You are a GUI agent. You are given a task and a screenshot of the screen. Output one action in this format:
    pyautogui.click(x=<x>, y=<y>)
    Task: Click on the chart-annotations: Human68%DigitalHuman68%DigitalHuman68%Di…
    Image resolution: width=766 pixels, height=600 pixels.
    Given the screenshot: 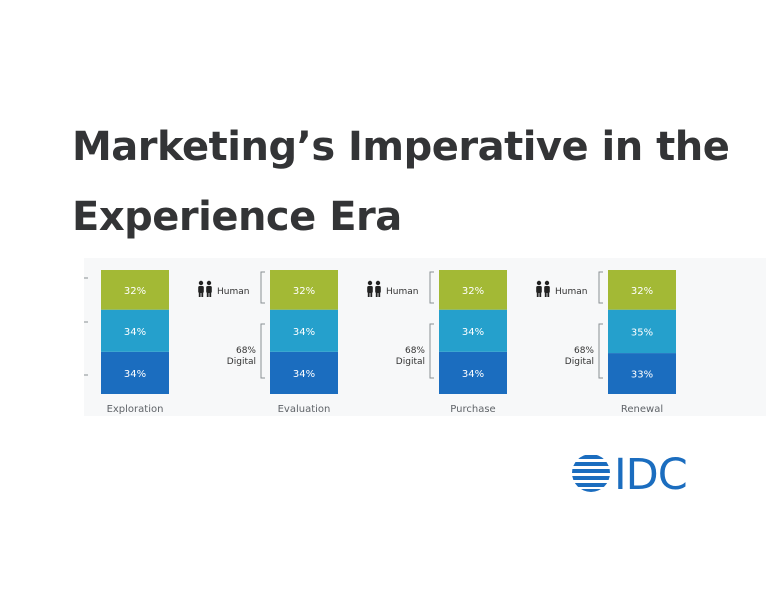 What is the action you would take?
    pyautogui.click(x=400, y=325)
    